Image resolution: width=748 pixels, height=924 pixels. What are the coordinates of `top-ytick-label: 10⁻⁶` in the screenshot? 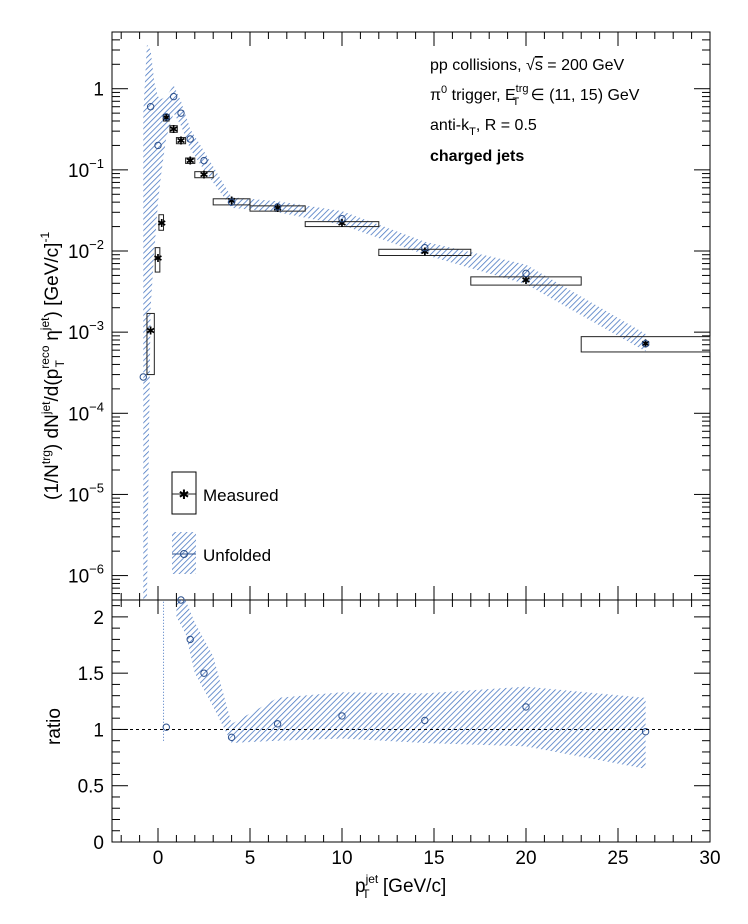 It's located at (86, 575).